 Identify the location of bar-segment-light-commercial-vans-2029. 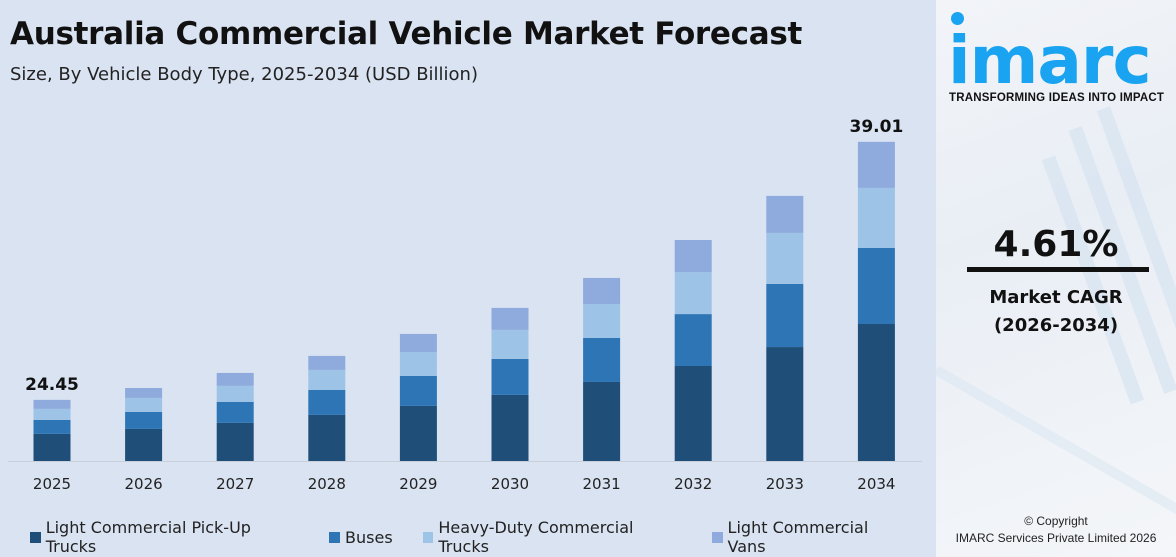
(418, 343).